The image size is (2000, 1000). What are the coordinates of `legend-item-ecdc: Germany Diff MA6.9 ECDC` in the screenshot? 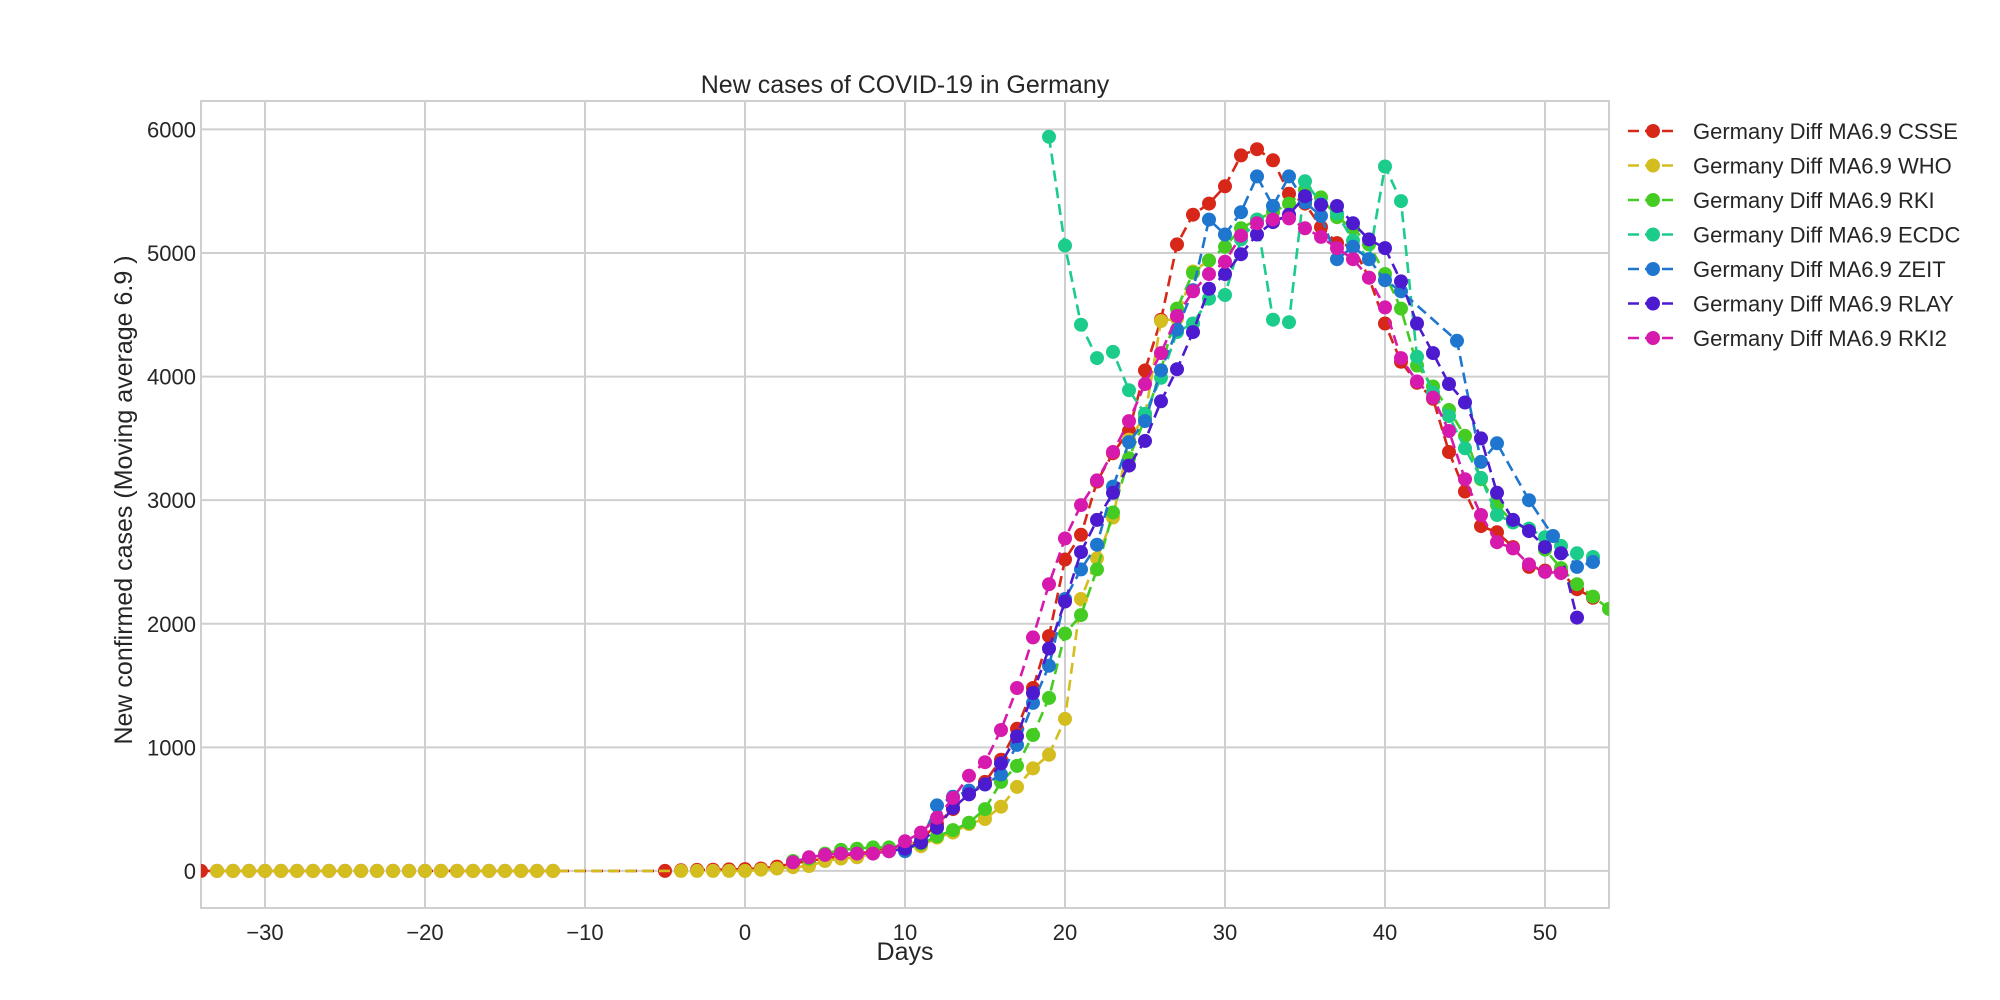 It's located at (1794, 235).